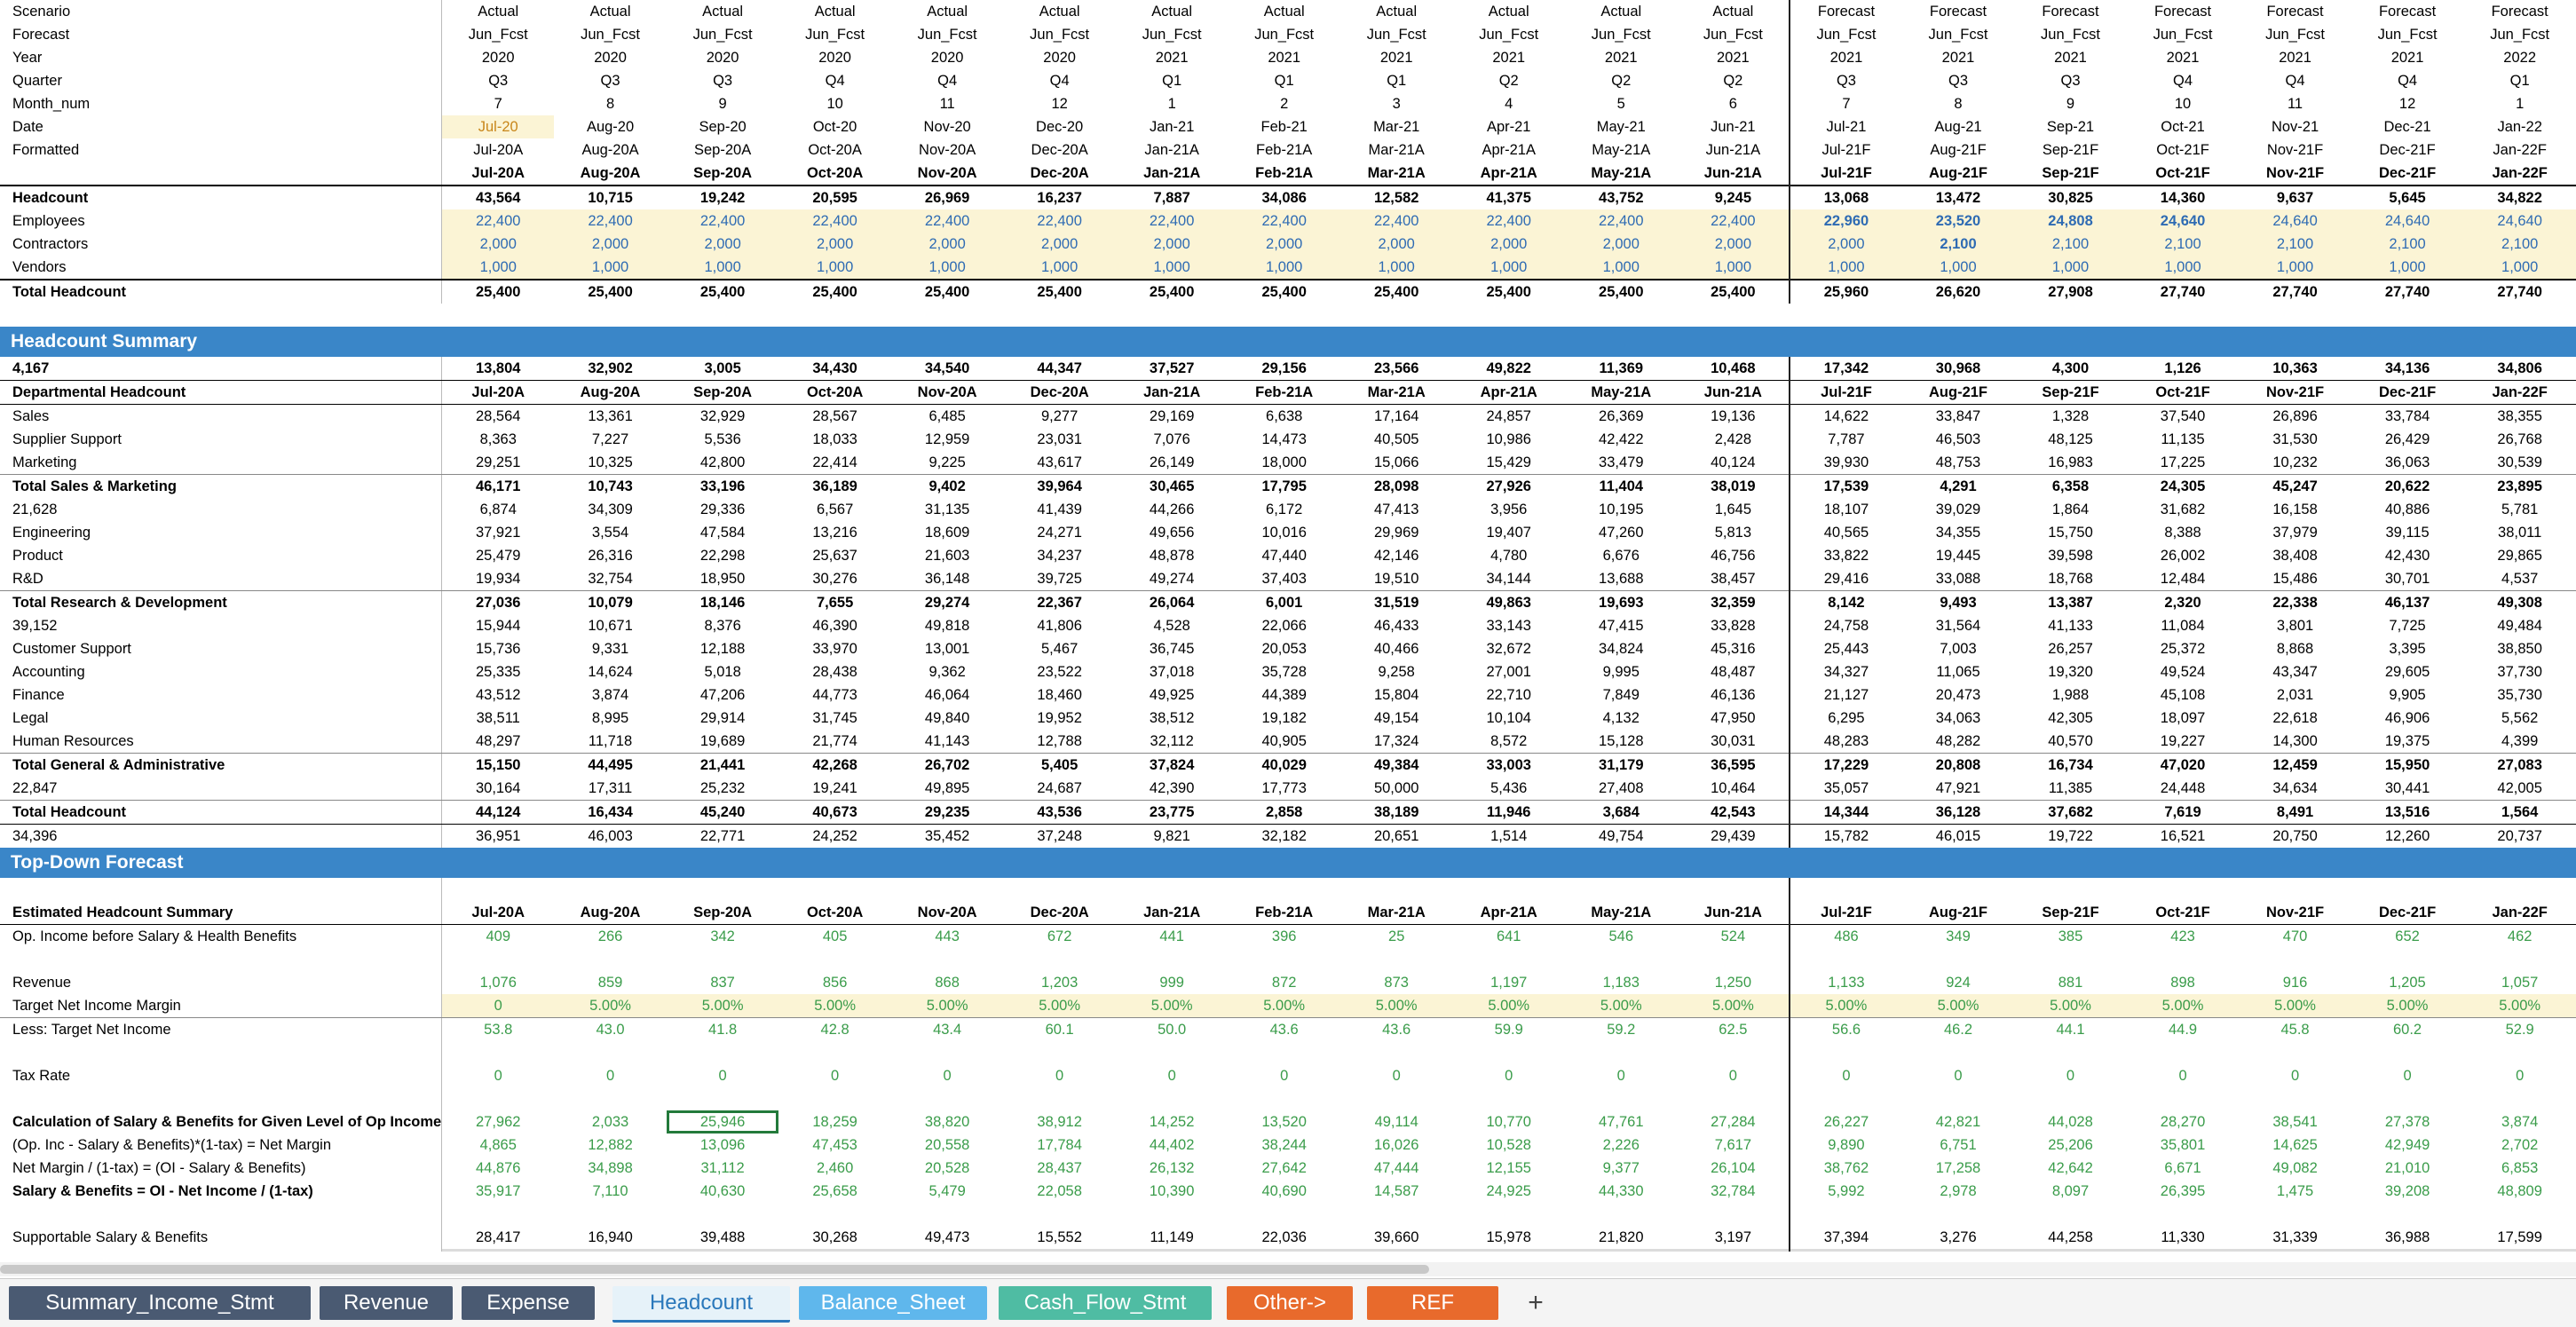 This screenshot has height=1327, width=2576. What do you see at coordinates (1958, 556) in the screenshot?
I see `cell: 19,445` at bounding box center [1958, 556].